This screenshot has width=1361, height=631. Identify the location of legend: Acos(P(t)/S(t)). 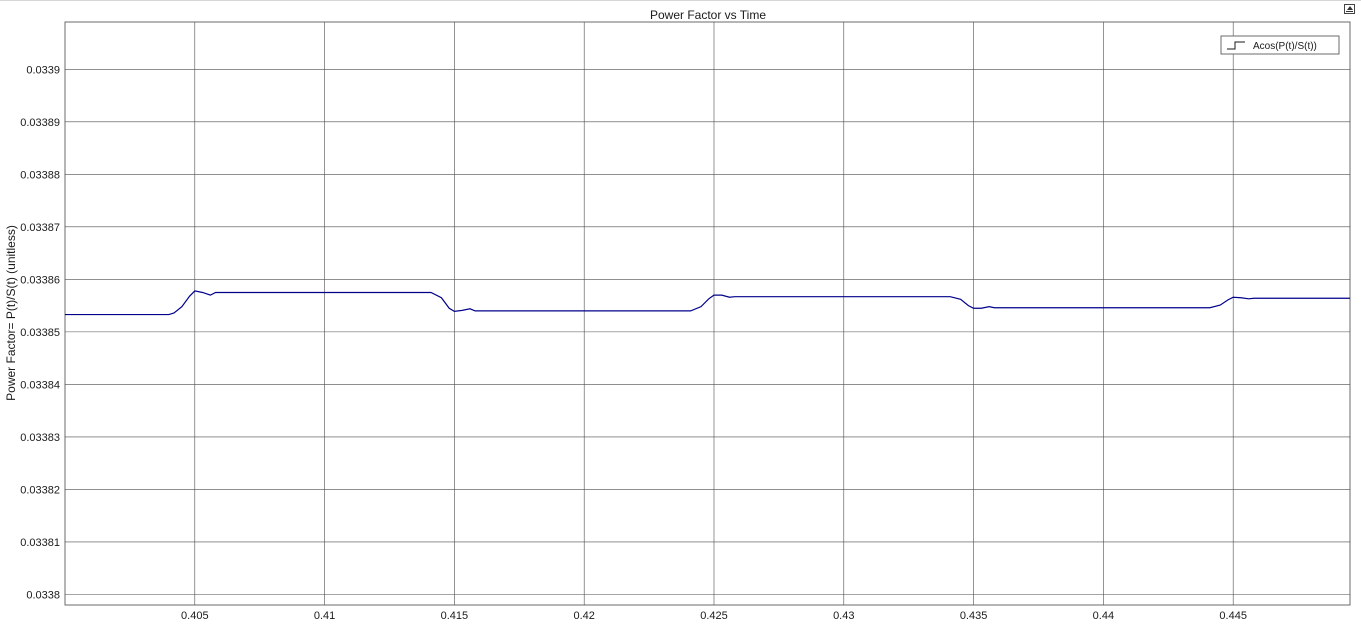
(1280, 45).